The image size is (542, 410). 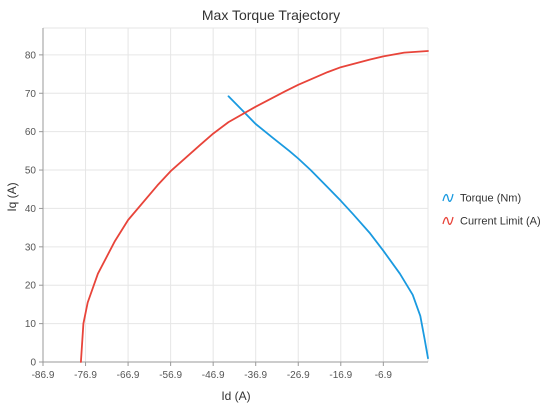 I want to click on x-tick-label: -6.9, so click(x=384, y=375).